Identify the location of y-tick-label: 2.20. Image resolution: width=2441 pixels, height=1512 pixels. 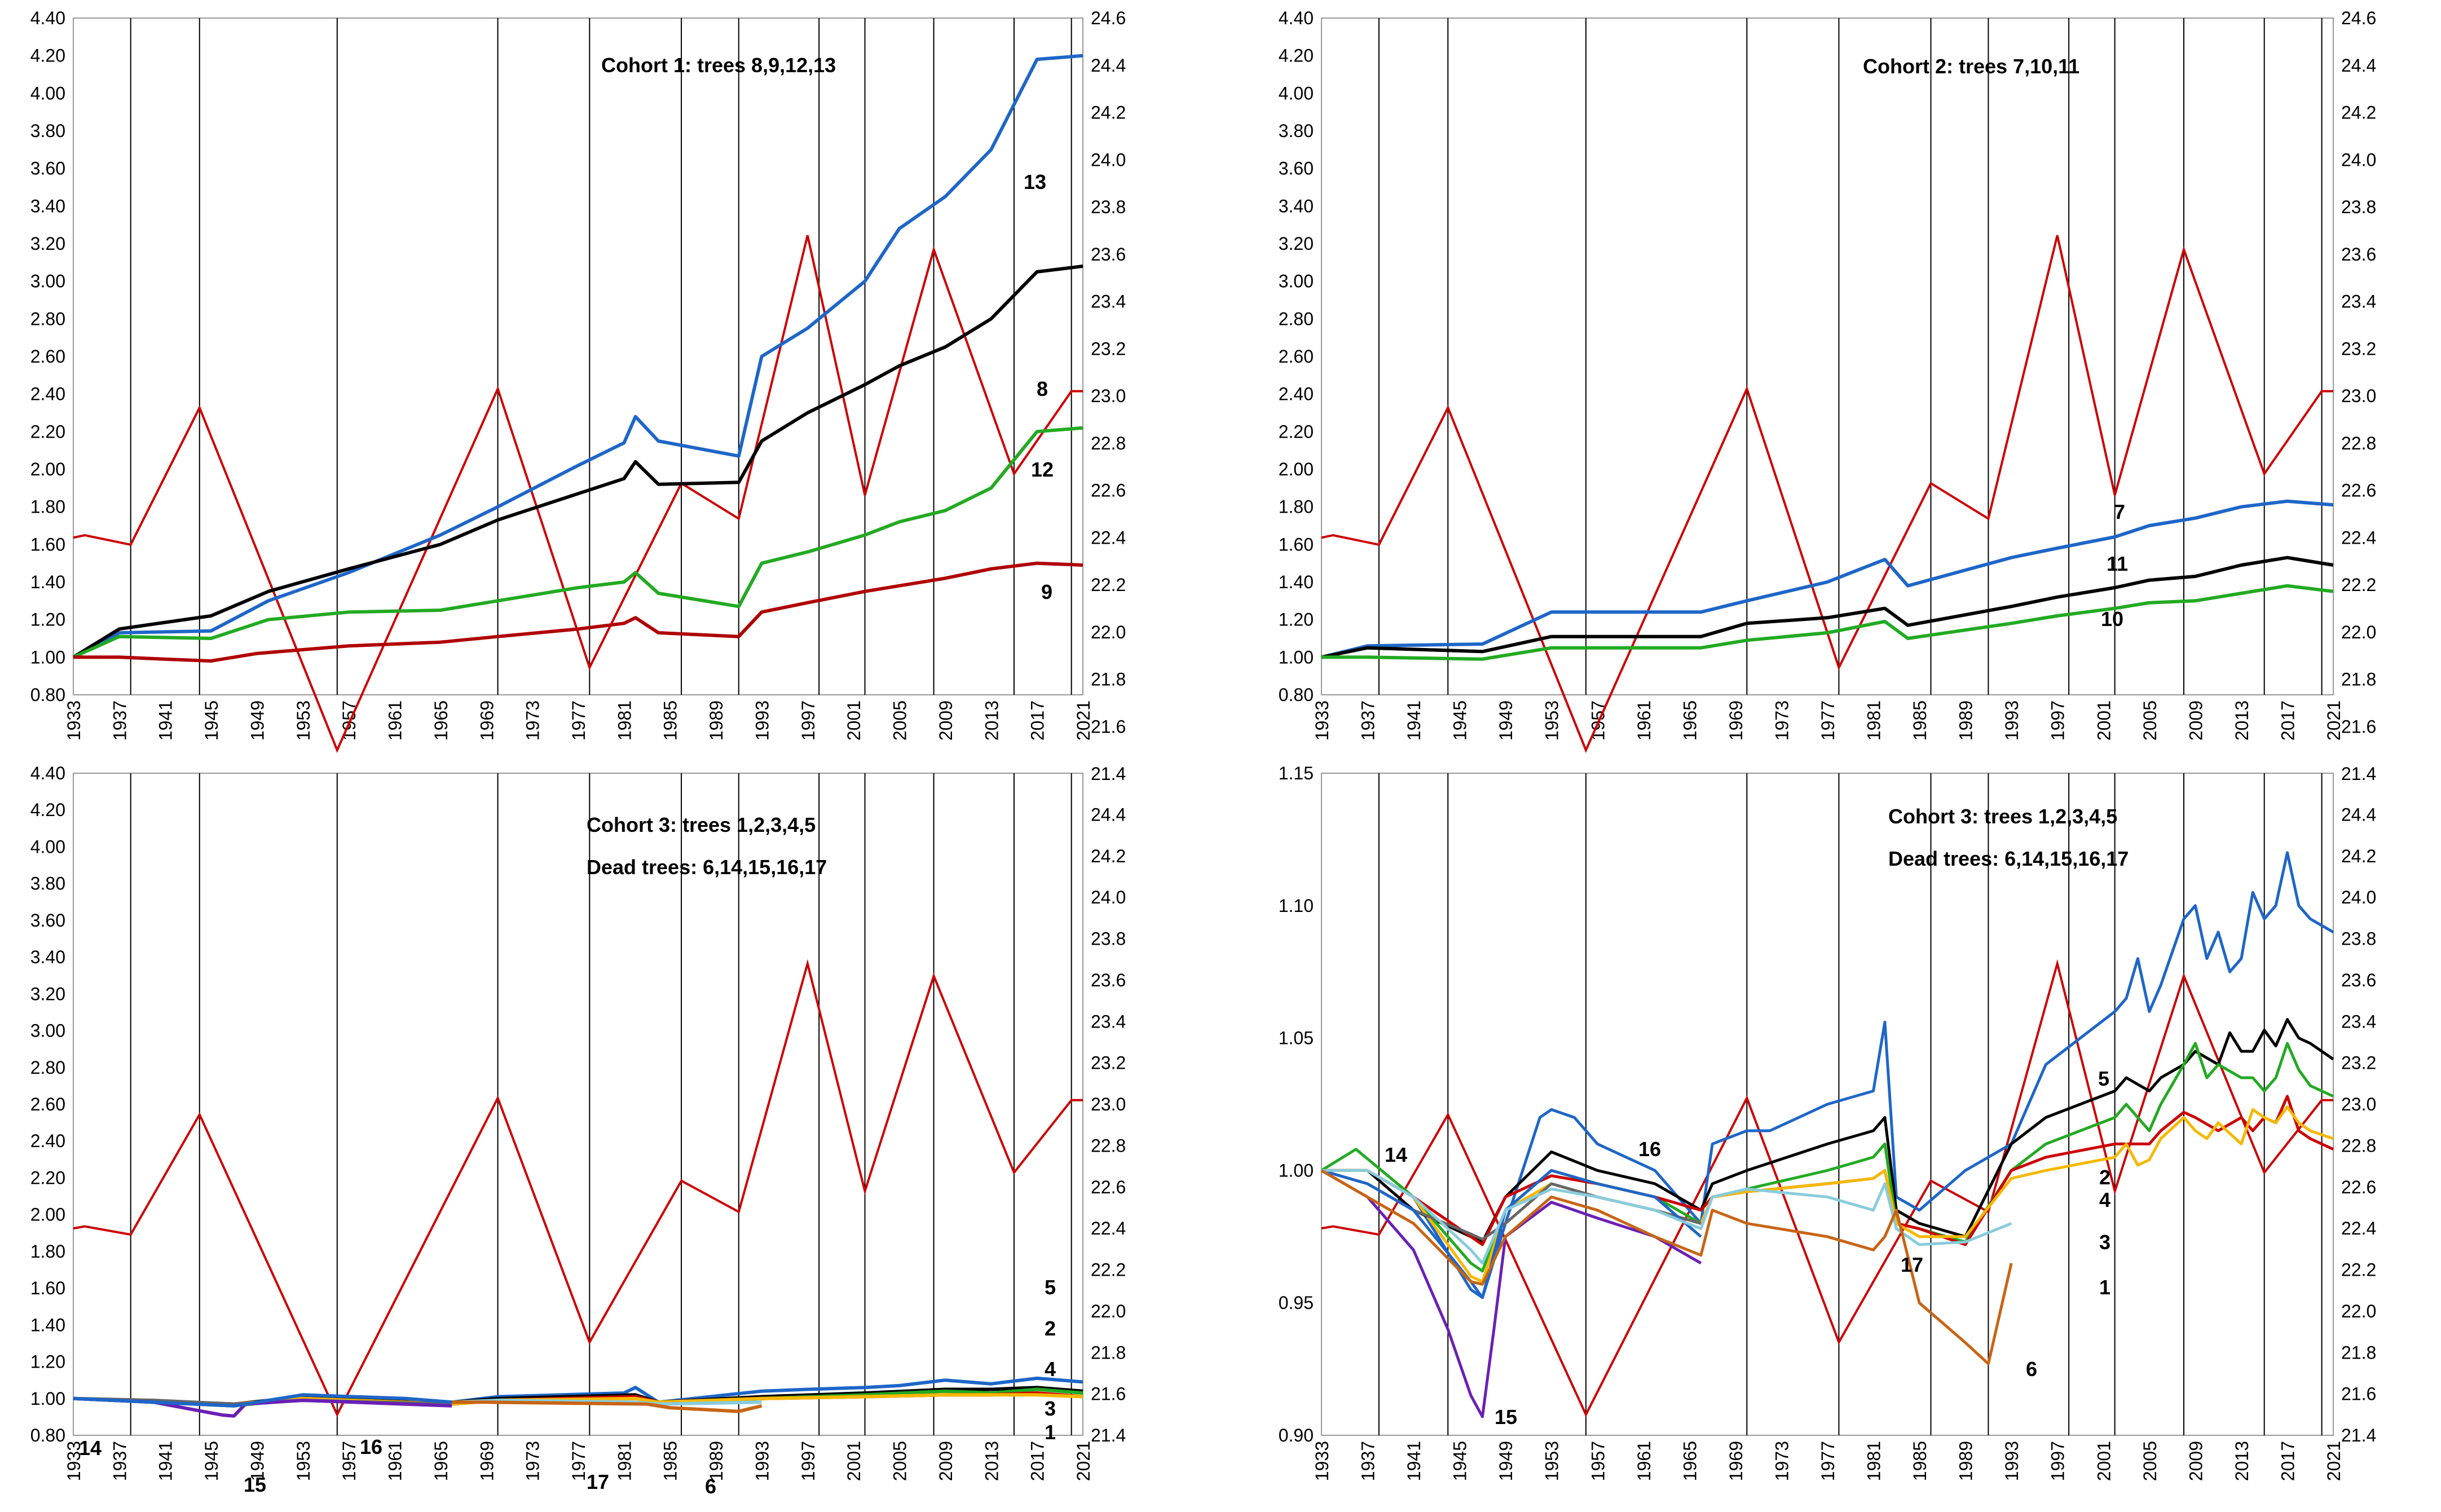
(1296, 431).